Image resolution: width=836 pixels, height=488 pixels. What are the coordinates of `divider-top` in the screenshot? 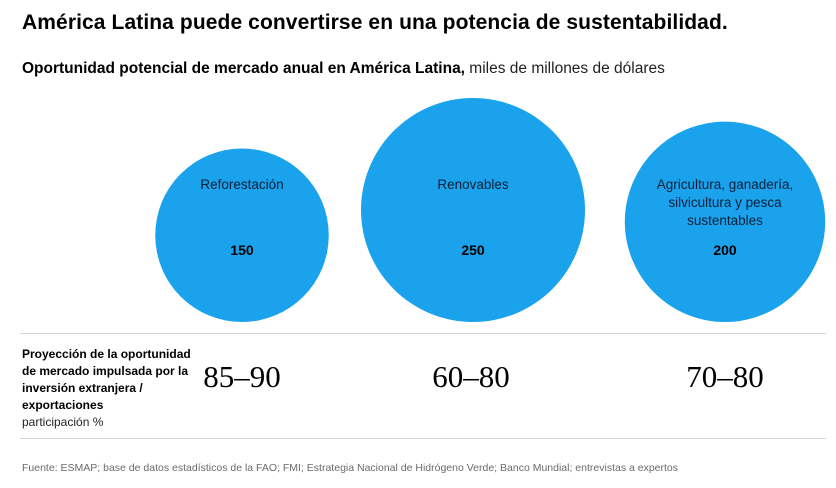 It's located at (423, 333).